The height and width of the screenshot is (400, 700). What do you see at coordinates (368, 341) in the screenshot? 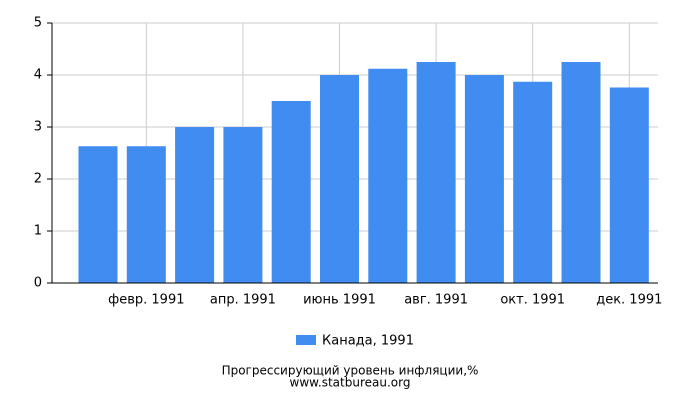
I see `legend-label: Канада, 1991` at bounding box center [368, 341].